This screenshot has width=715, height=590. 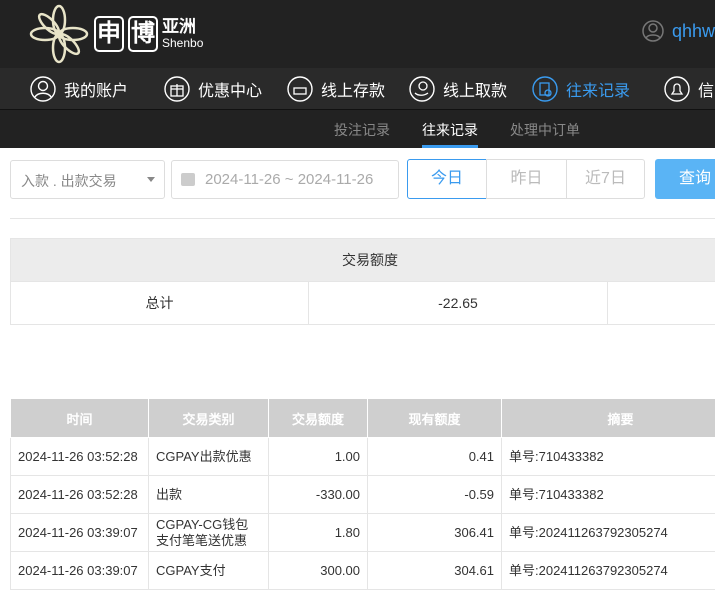 What do you see at coordinates (209, 457) in the screenshot?
I see `cell-type: CGPAY出款优惠` at bounding box center [209, 457].